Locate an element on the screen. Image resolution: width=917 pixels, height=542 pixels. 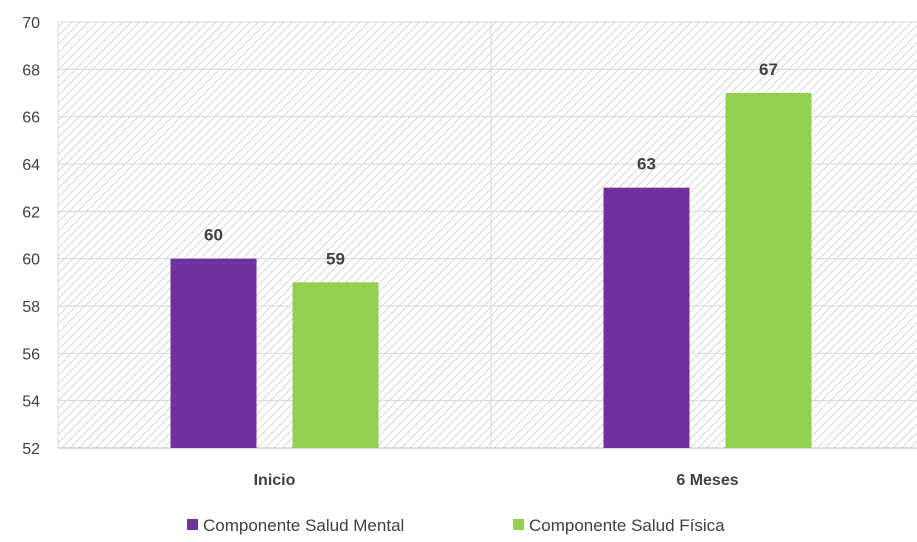
y-tick-label: 62 is located at coordinates (31, 212).